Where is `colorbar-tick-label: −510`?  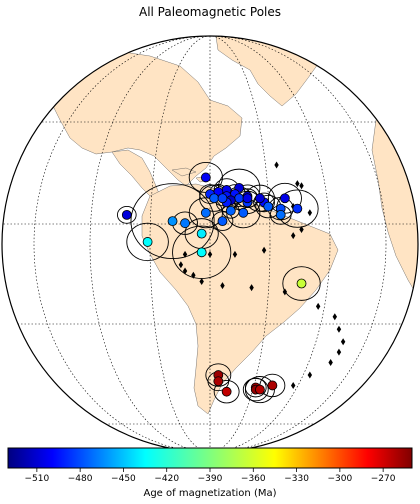
colorbar-tick-label: −510 is located at coordinates (36, 479).